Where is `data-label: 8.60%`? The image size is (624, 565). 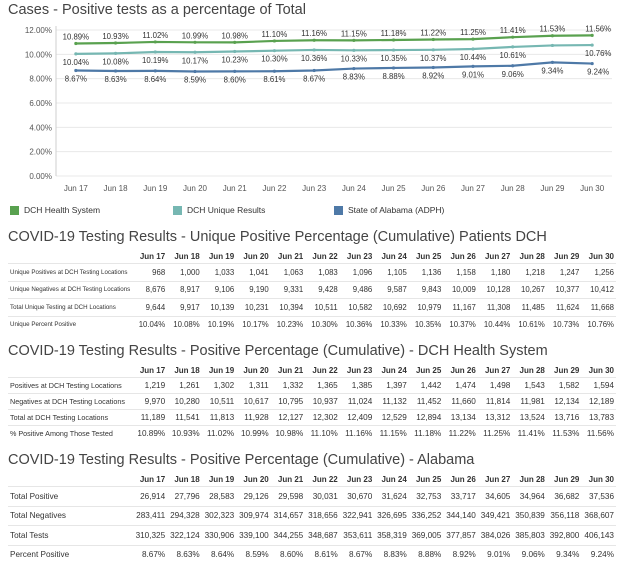
data-label: 8.60% is located at coordinates (235, 79).